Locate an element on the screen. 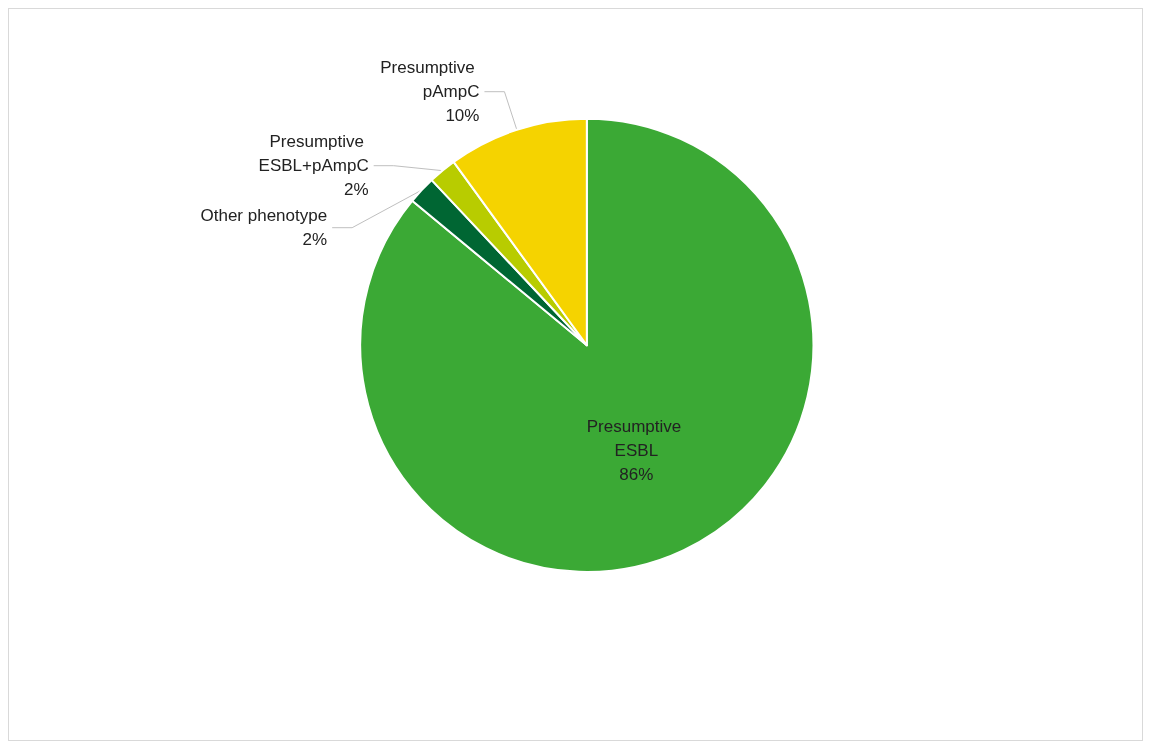 The height and width of the screenshot is (753, 1155). slice-label: Presumptive pAmpC is located at coordinates (430, 80).